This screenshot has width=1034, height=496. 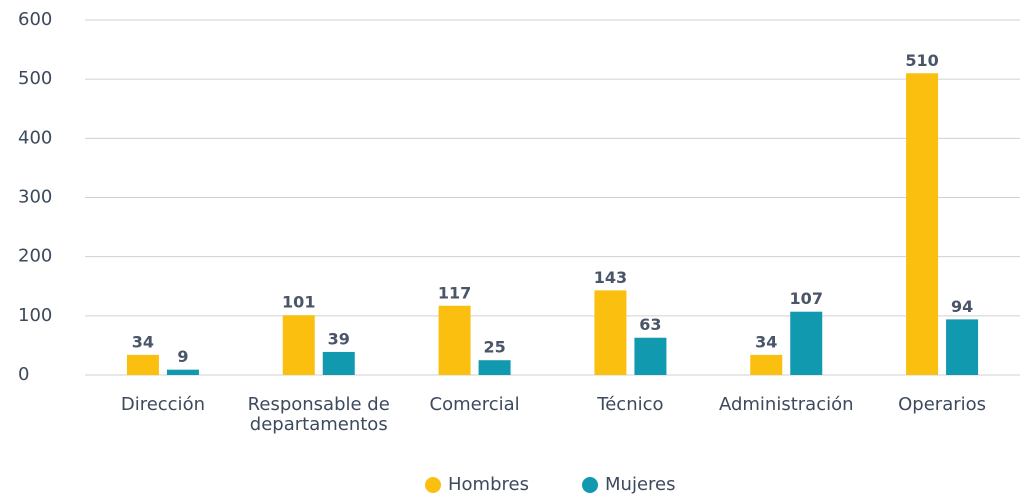 I want to click on y-tick-label: 600, so click(x=35, y=19).